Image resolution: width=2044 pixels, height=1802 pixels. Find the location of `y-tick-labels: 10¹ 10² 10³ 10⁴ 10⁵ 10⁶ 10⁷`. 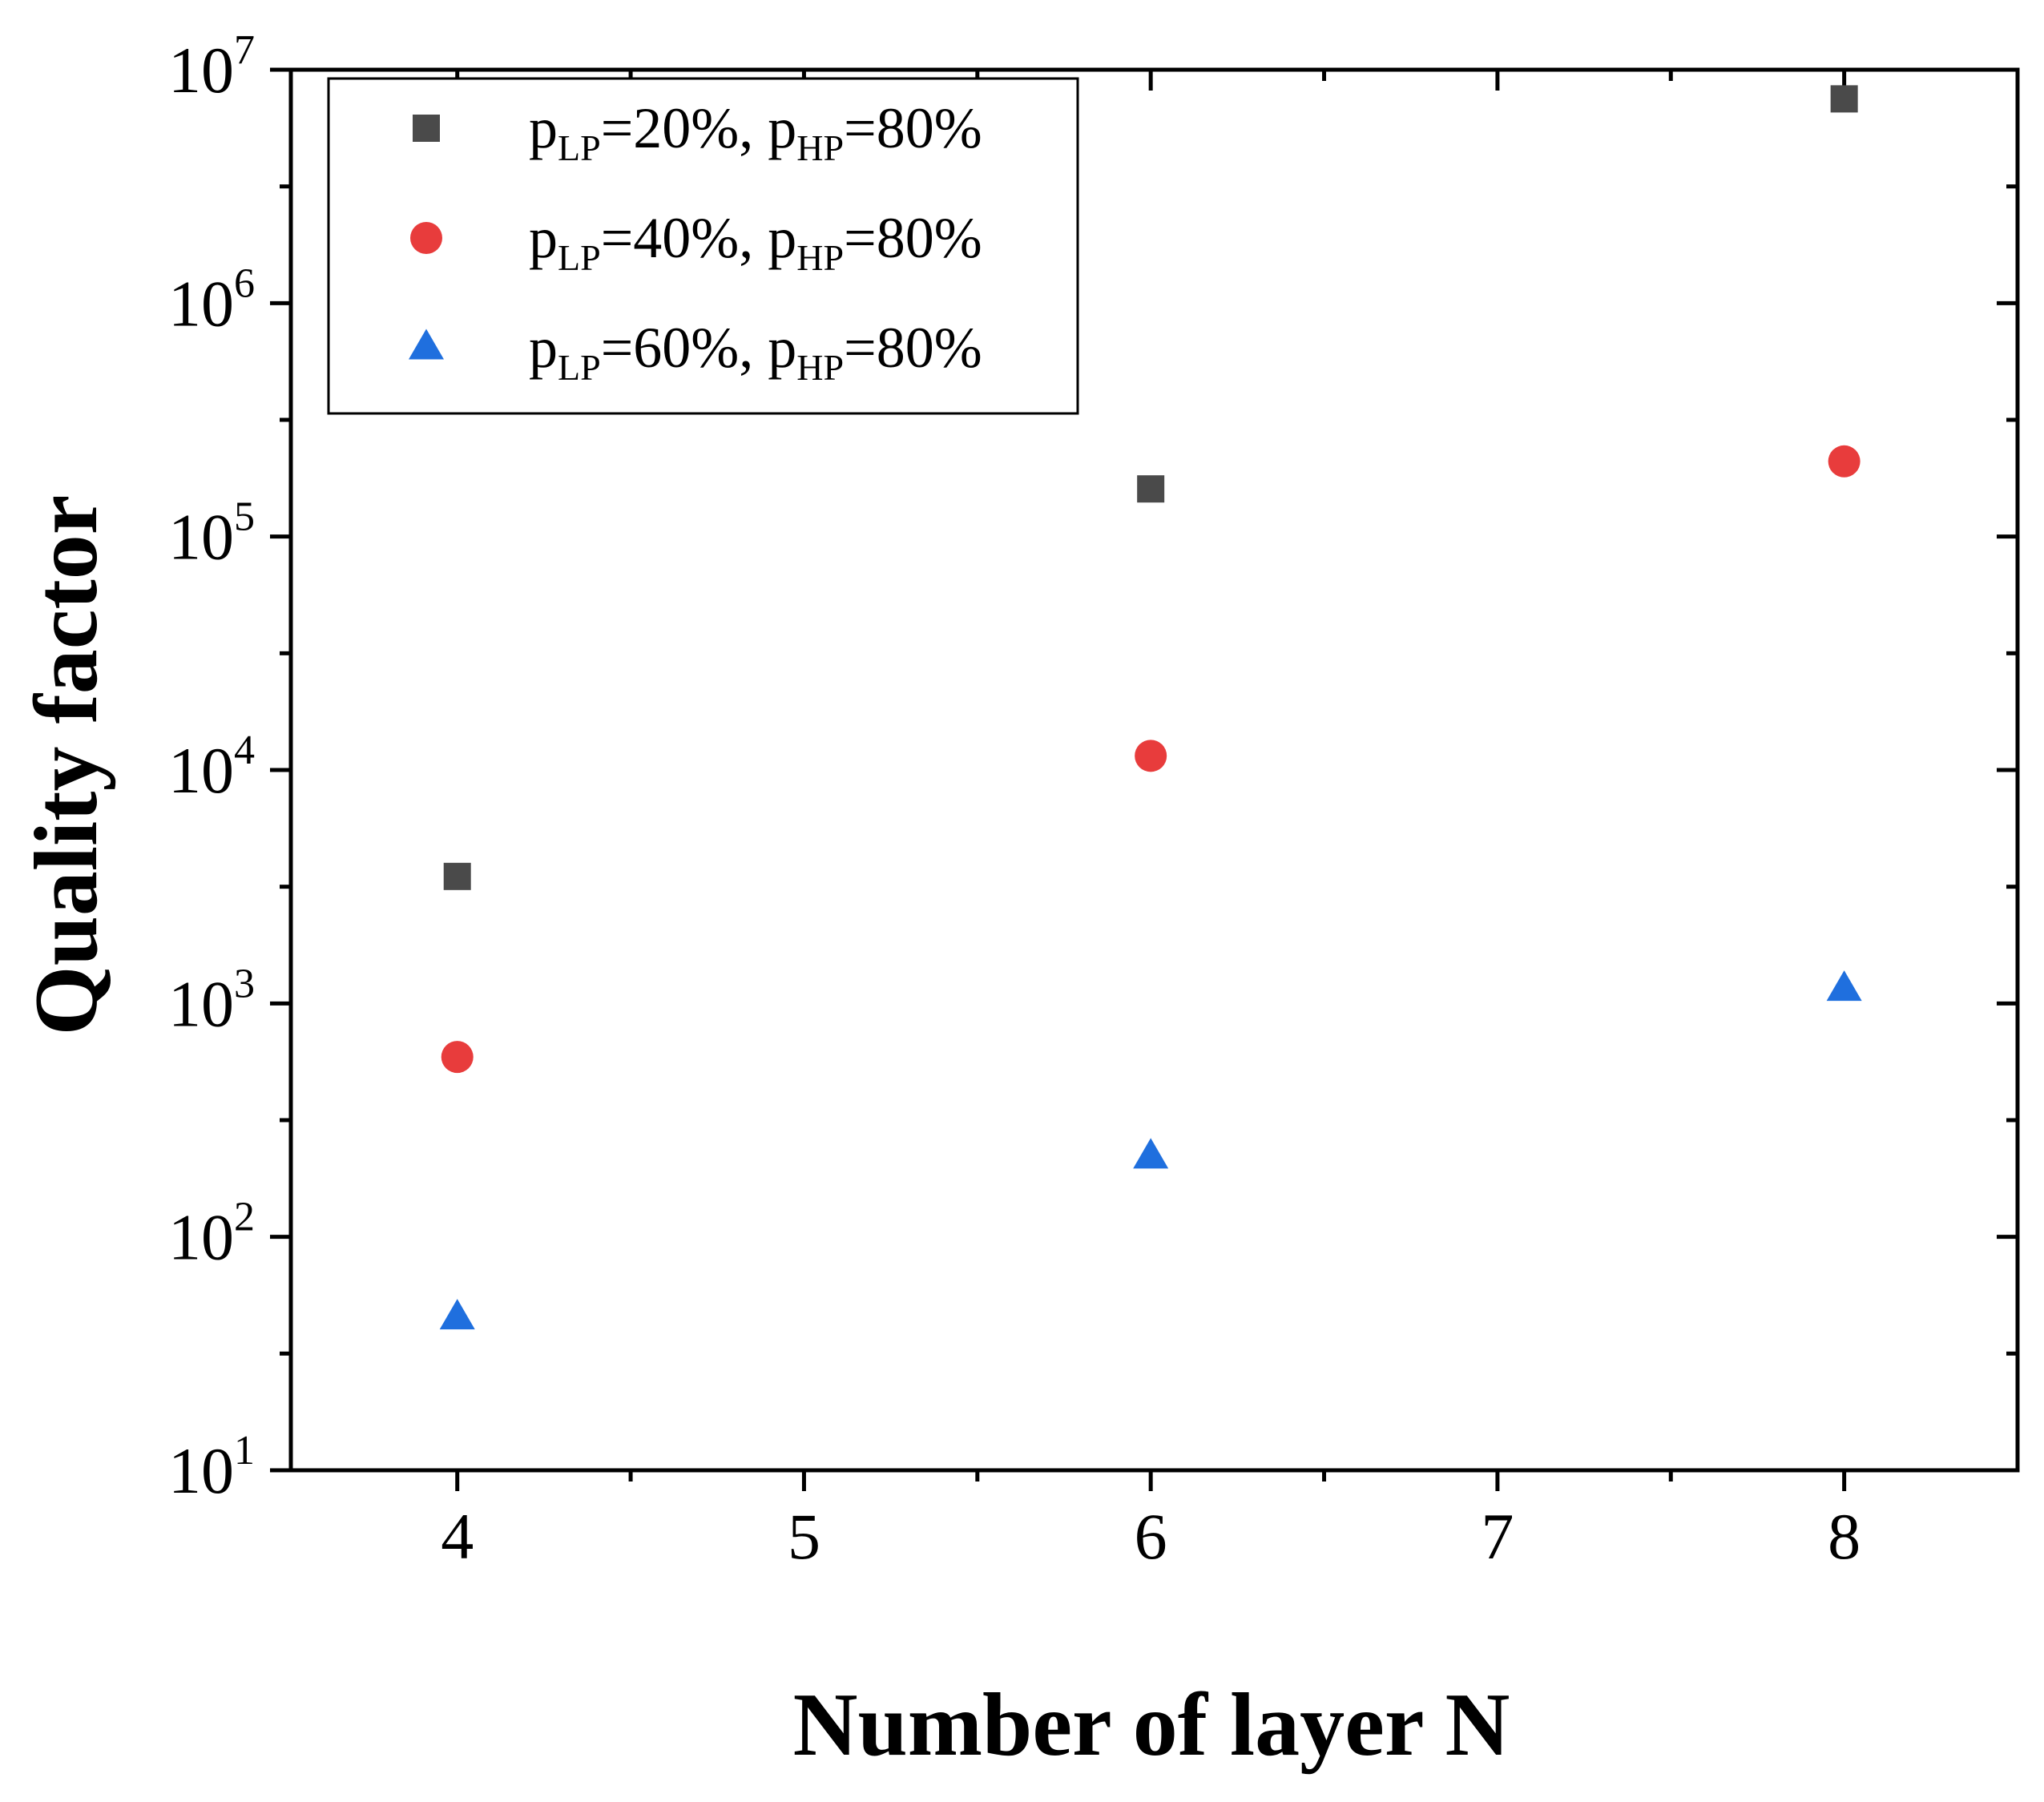

y-tick-labels: 10¹ 10² 10³ 10⁴ 10⁵ 10⁶ 10⁷ is located at coordinates (211, 767).